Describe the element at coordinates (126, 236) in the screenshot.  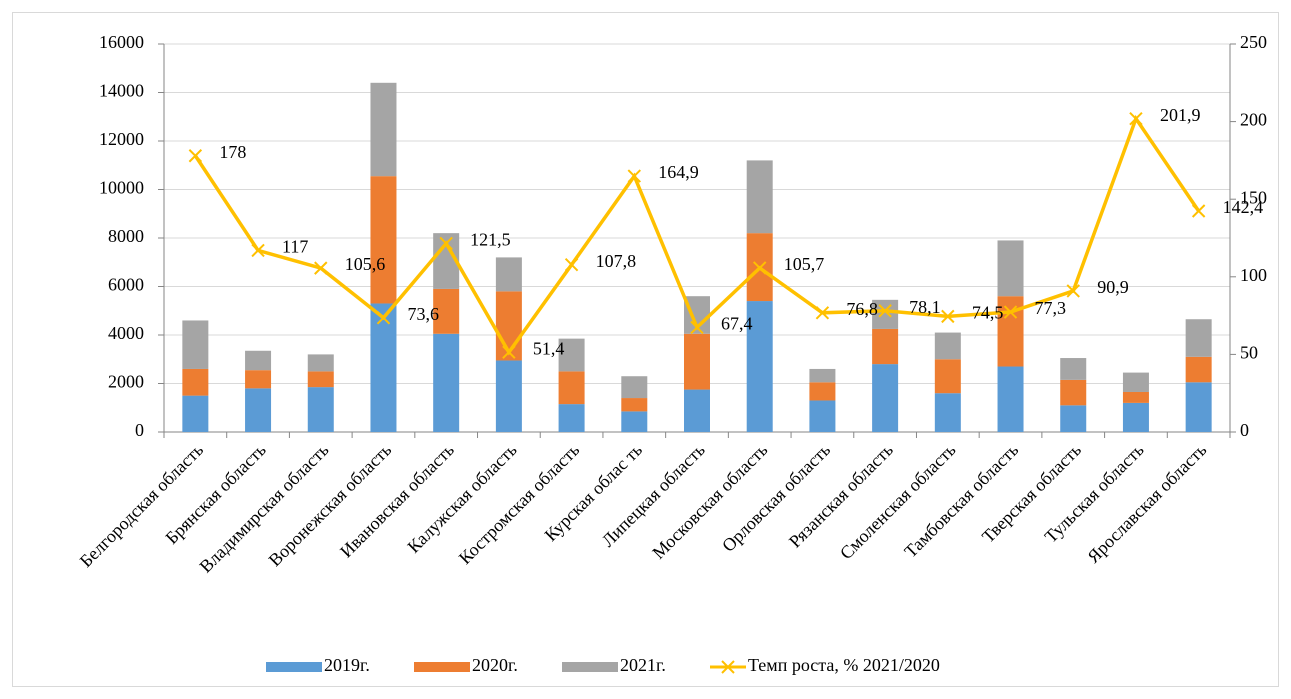
I see `y-tick-label: 8000` at that location.